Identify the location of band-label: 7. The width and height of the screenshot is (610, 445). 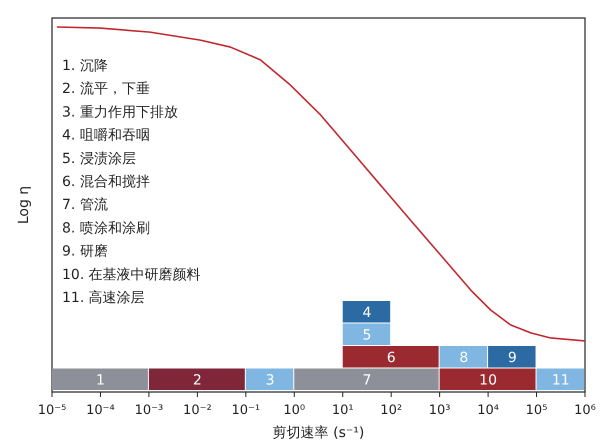
(367, 380).